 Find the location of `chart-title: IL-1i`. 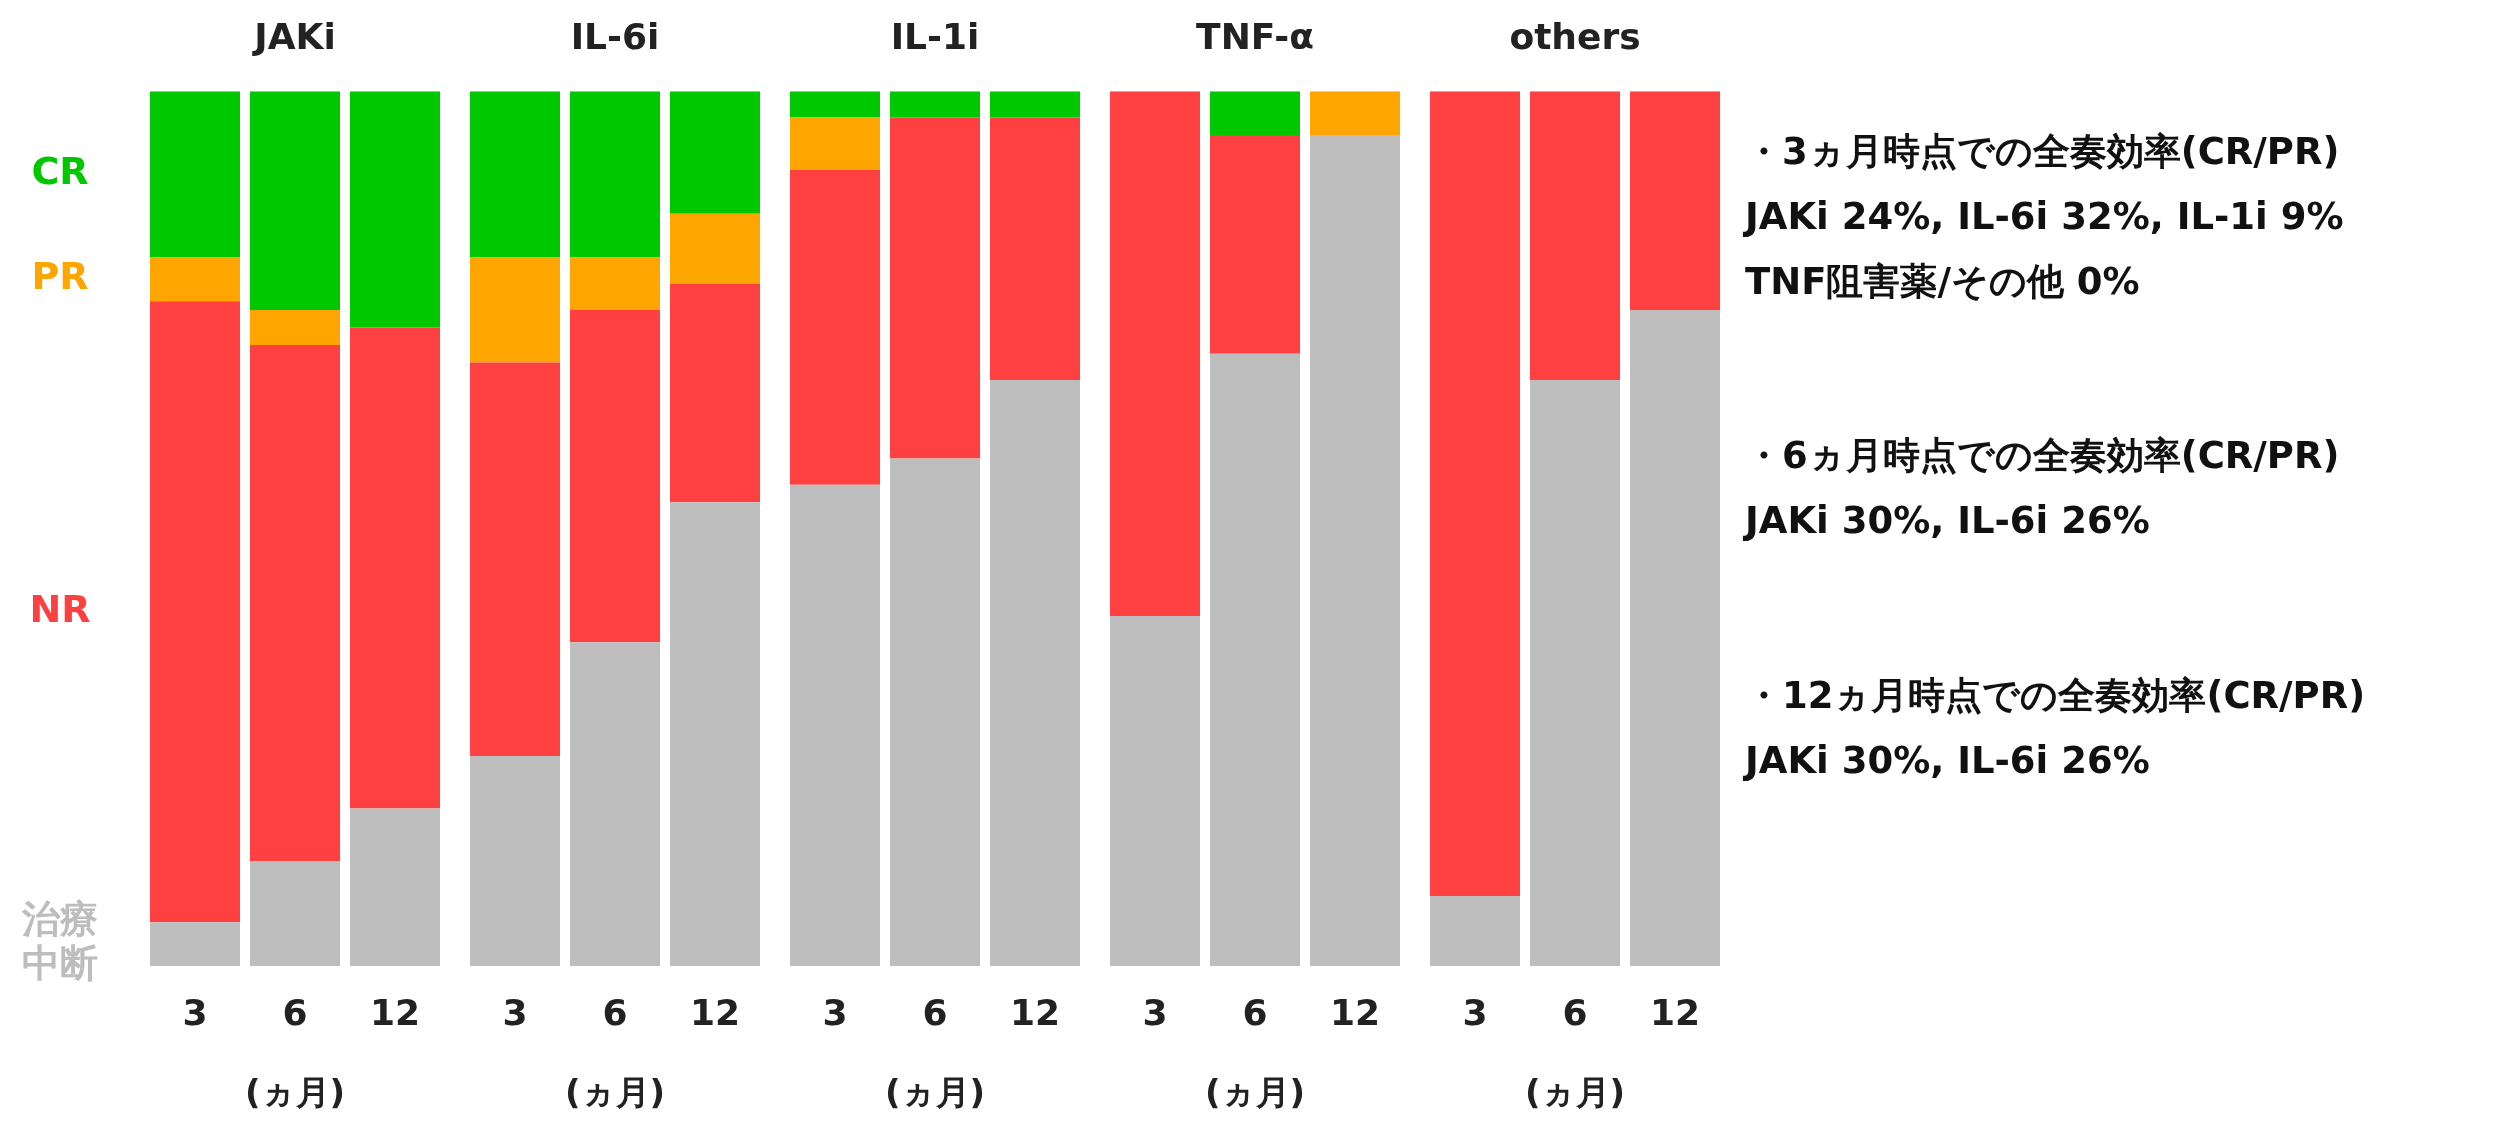

chart-title: IL-1i is located at coordinates (935, 36).